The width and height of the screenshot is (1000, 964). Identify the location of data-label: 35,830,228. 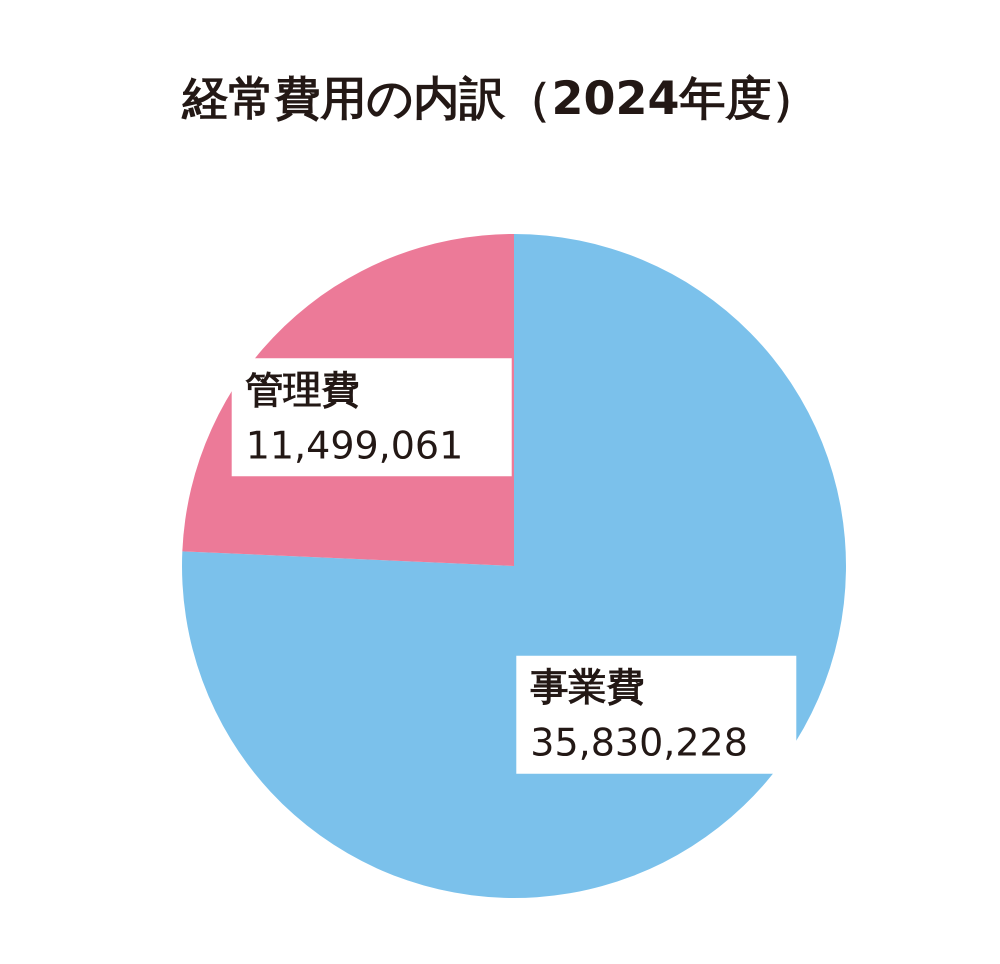
(639, 742).